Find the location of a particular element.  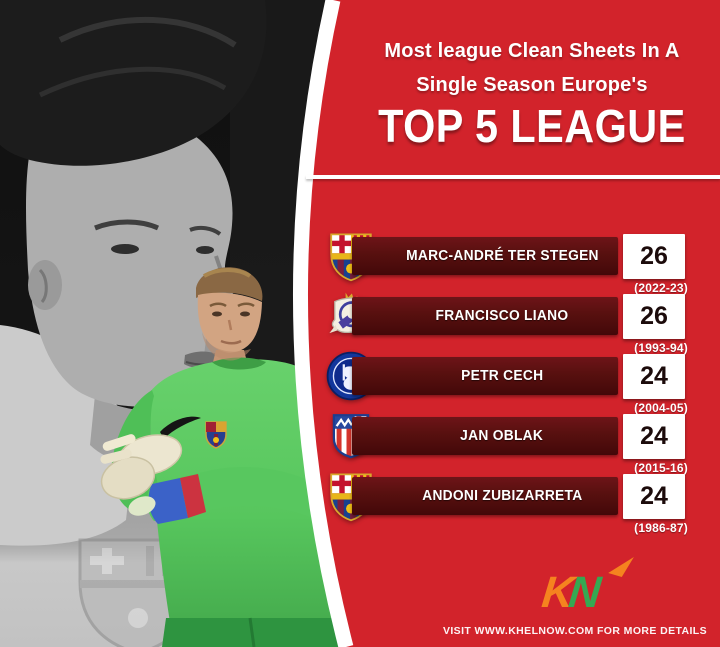

season-label: (2022-23) is located at coordinates (661, 288).